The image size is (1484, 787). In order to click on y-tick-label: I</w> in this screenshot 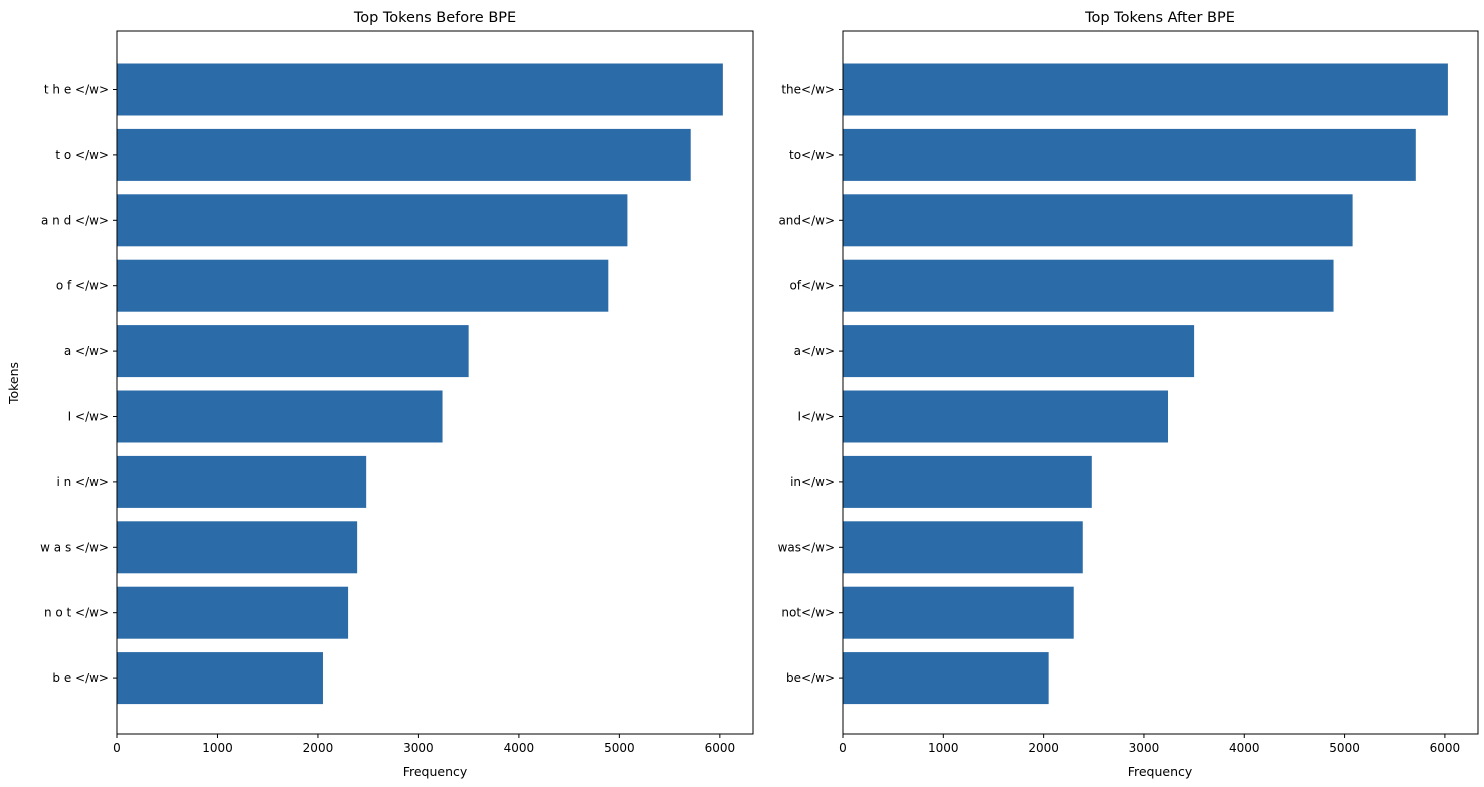, I will do `click(816, 417)`.